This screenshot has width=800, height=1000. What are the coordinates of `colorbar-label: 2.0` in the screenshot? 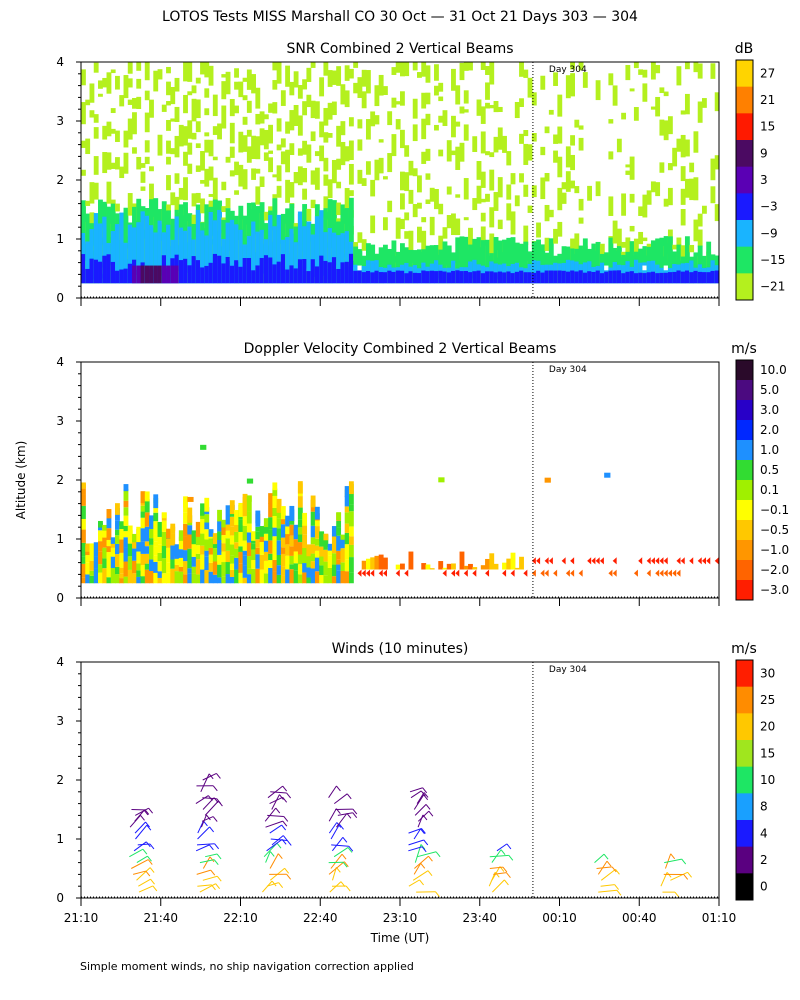 It's located at (769, 430).